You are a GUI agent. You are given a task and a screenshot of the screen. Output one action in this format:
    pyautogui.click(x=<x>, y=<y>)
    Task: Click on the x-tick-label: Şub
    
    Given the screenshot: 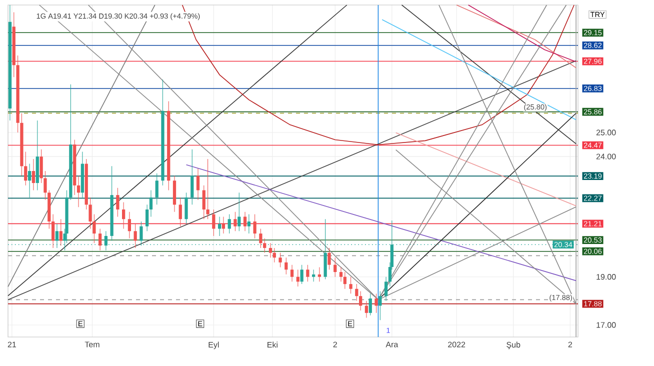 What is the action you would take?
    pyautogui.click(x=513, y=346)
    